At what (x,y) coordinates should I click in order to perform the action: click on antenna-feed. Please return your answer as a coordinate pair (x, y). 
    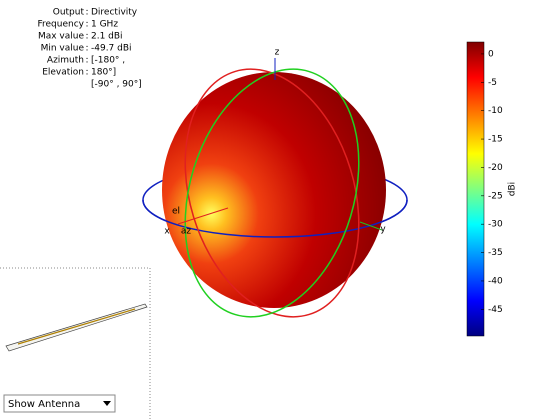
    Looking at the image, I should click on (76, 326).